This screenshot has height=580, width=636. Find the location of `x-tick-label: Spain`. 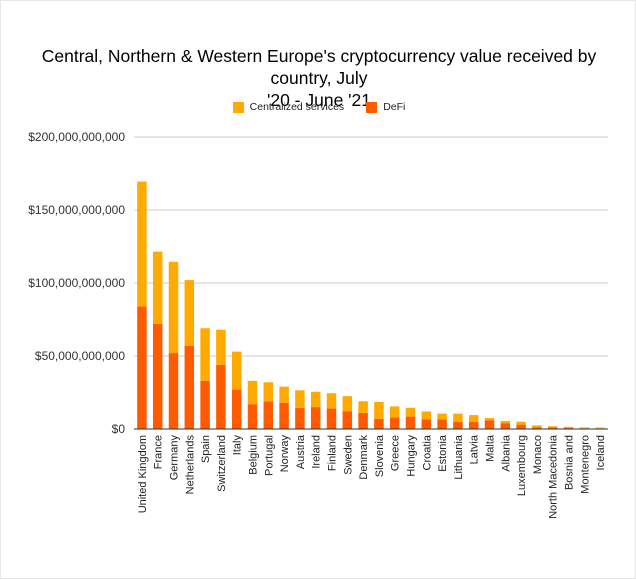

x-tick-label: Spain is located at coordinates (206, 449).